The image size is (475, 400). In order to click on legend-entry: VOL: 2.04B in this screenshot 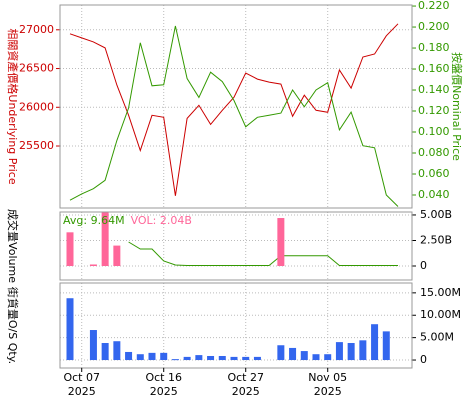, I will do `click(161, 220)`.